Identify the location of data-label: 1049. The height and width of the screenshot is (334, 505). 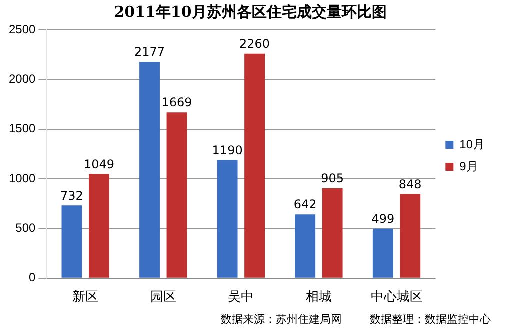
(99, 164).